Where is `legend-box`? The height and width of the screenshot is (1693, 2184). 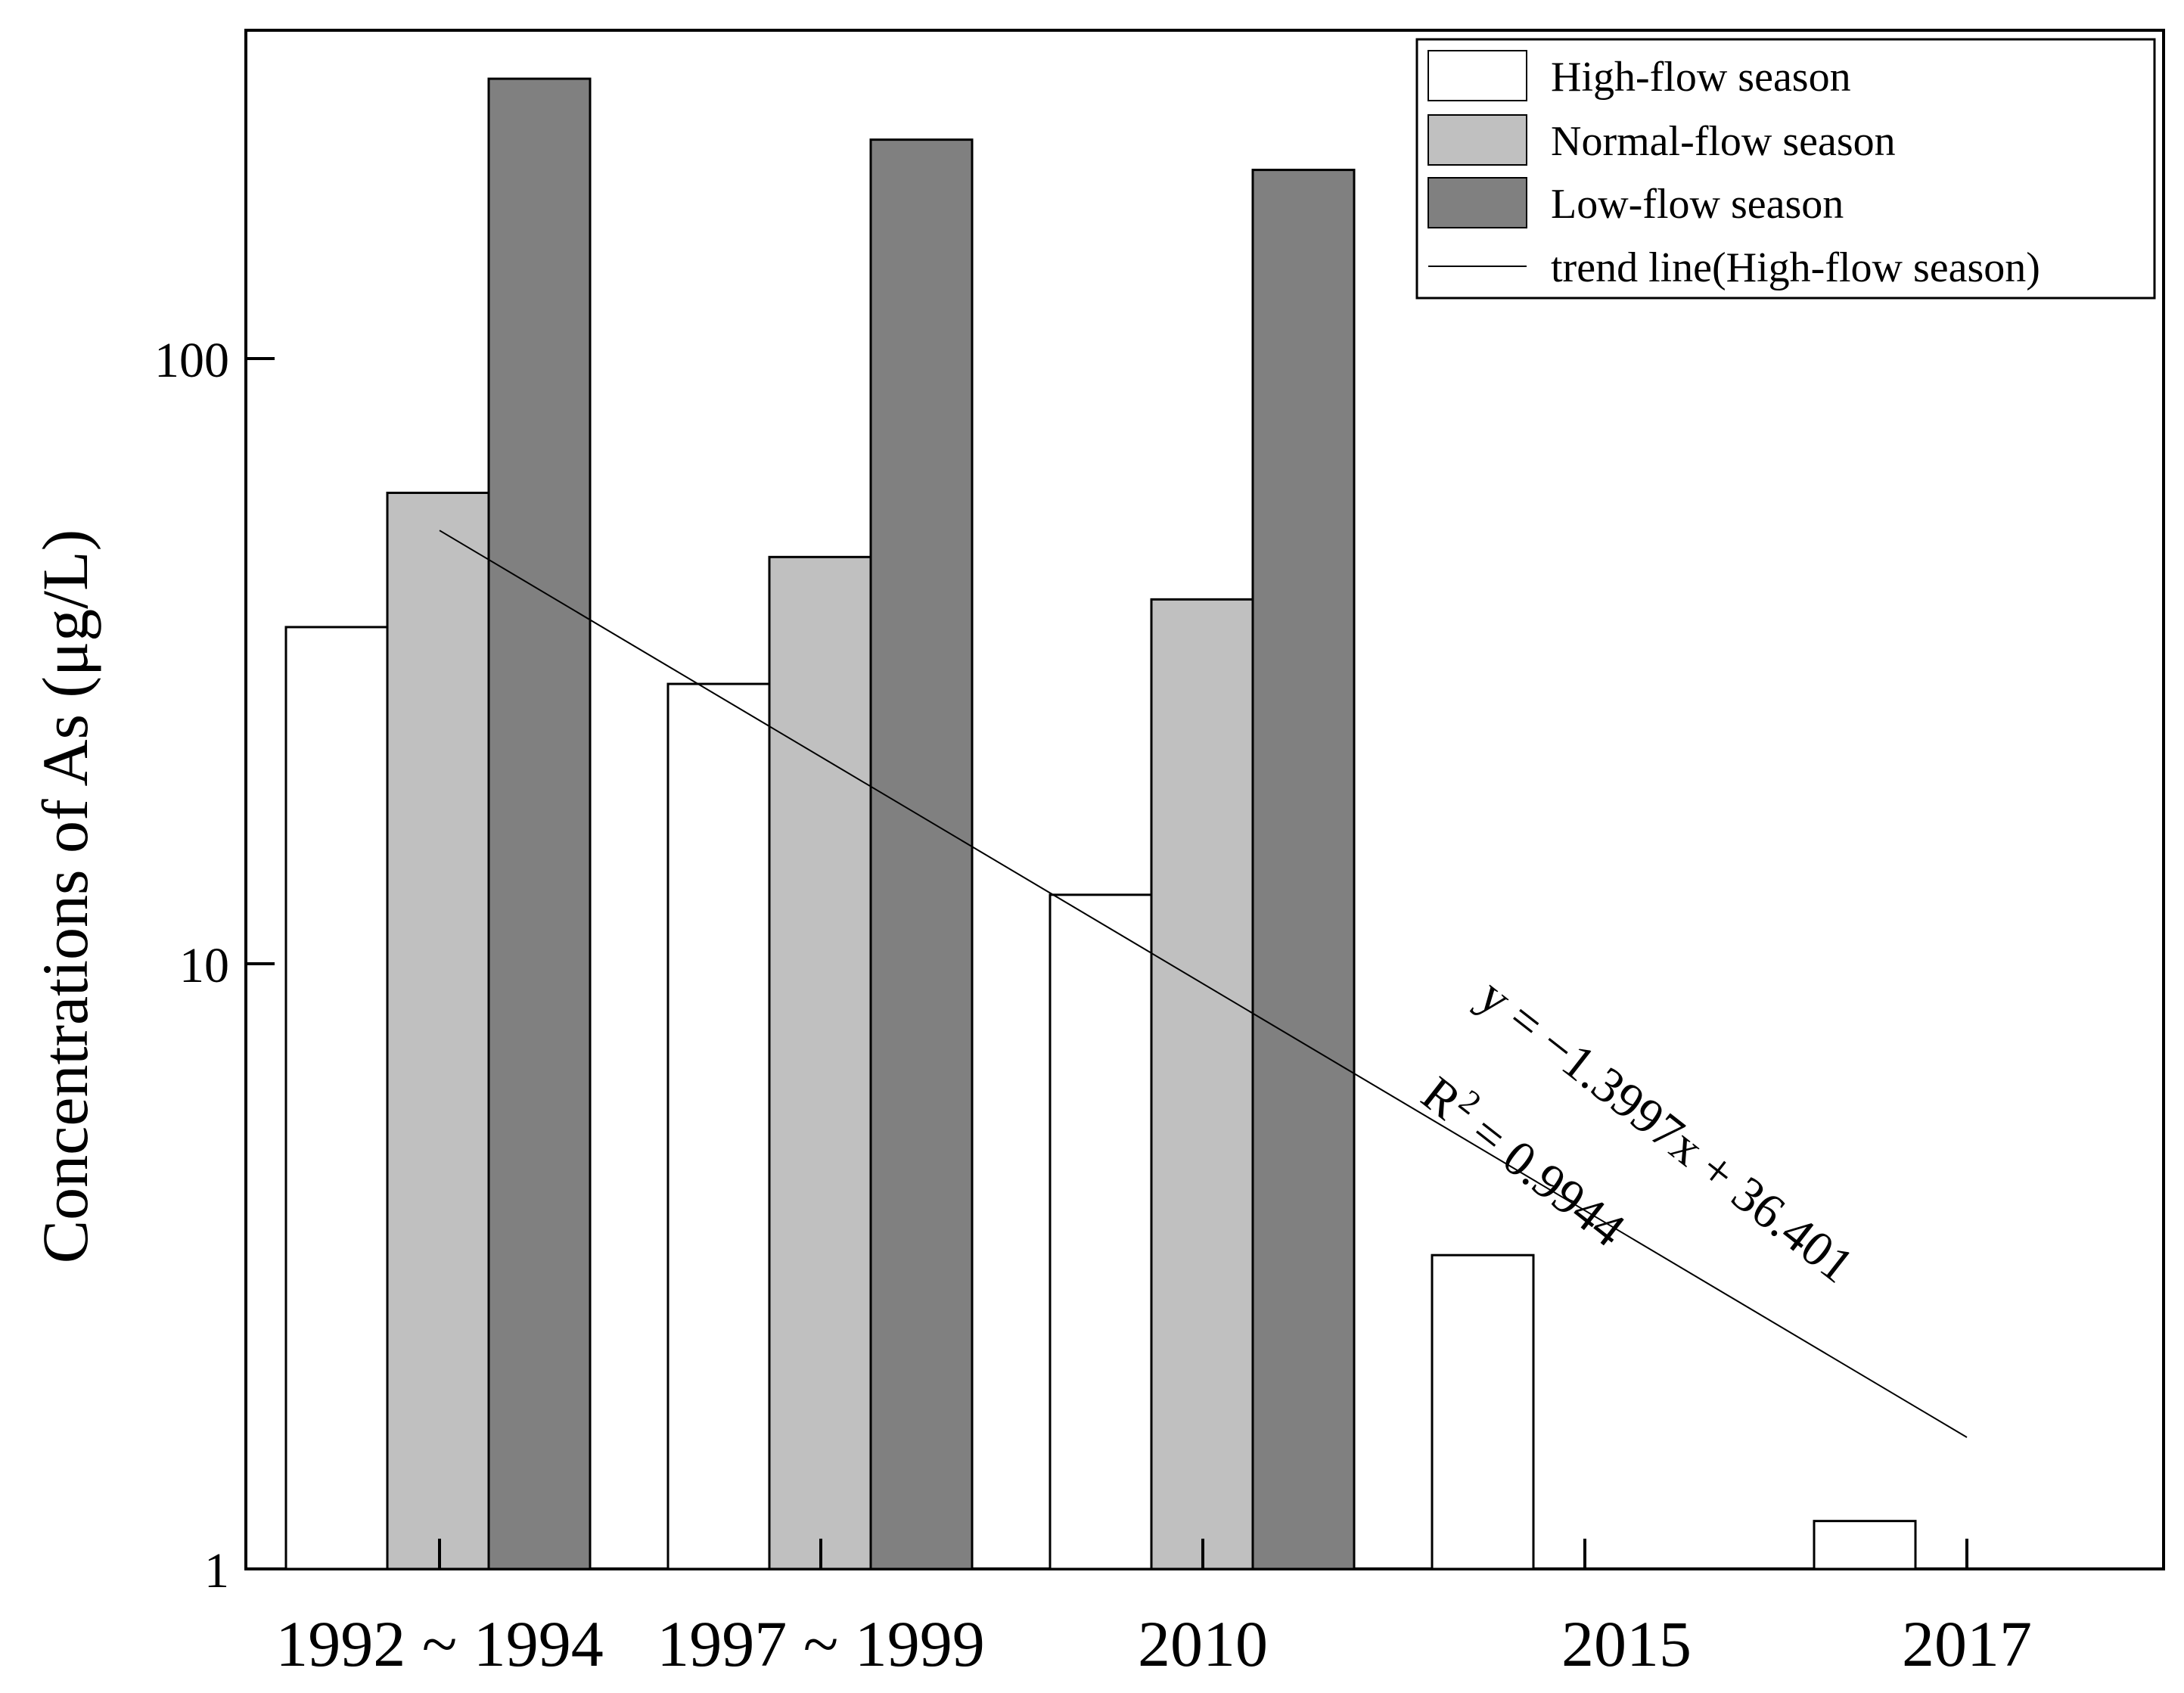 legend-box is located at coordinates (1785, 169).